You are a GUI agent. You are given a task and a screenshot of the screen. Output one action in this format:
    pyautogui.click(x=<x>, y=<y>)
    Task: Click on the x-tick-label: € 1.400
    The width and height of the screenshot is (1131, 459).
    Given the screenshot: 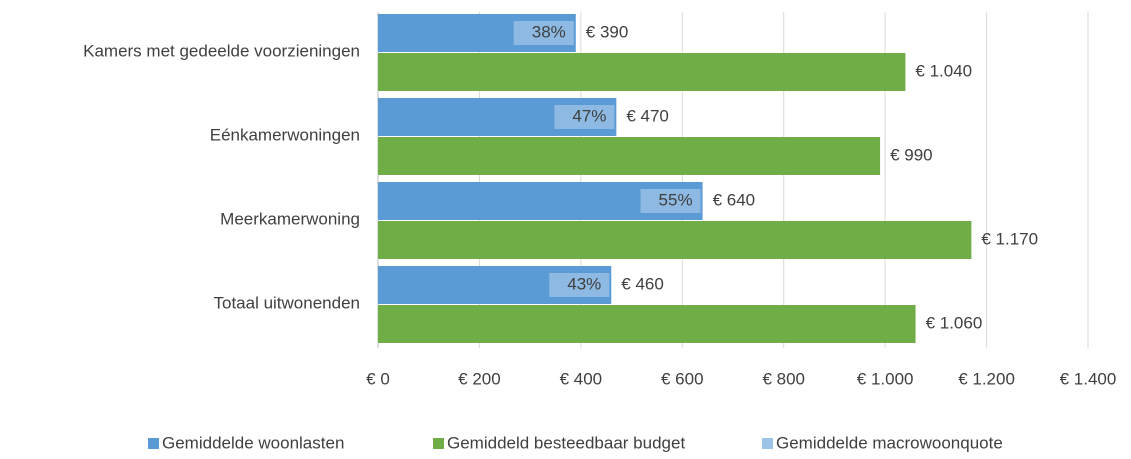 What is the action you would take?
    pyautogui.click(x=1088, y=378)
    